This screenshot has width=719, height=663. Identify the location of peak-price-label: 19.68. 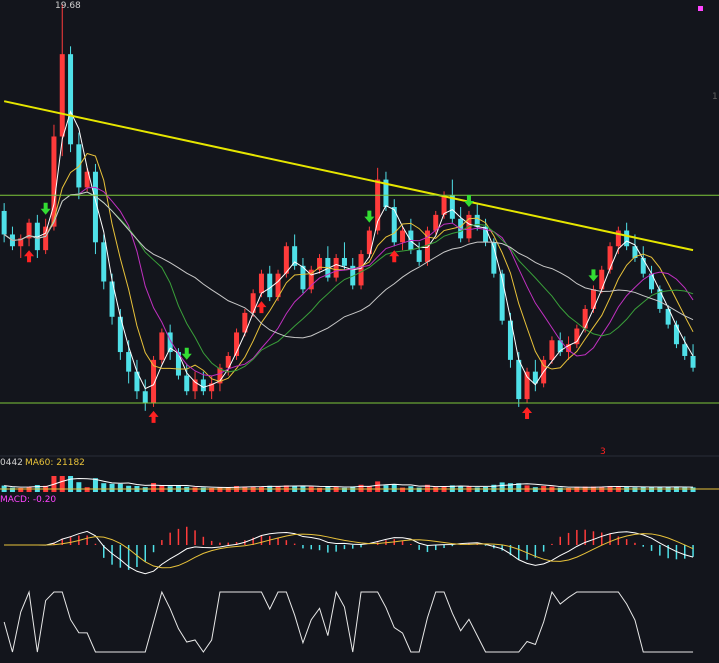
(68, 6).